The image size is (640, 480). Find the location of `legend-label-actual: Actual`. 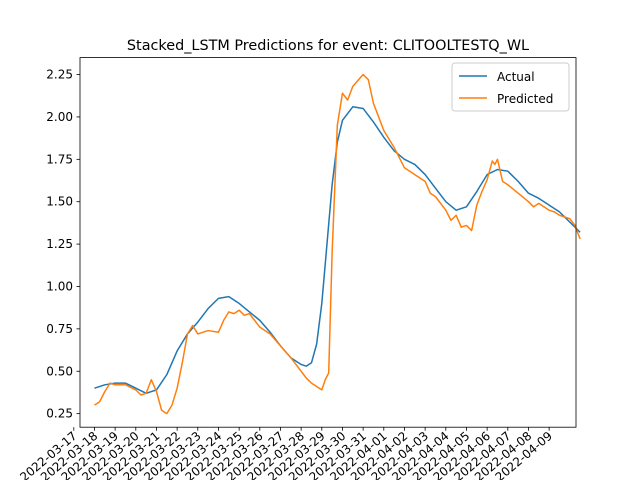

legend-label-actual: Actual is located at coordinates (516, 77).